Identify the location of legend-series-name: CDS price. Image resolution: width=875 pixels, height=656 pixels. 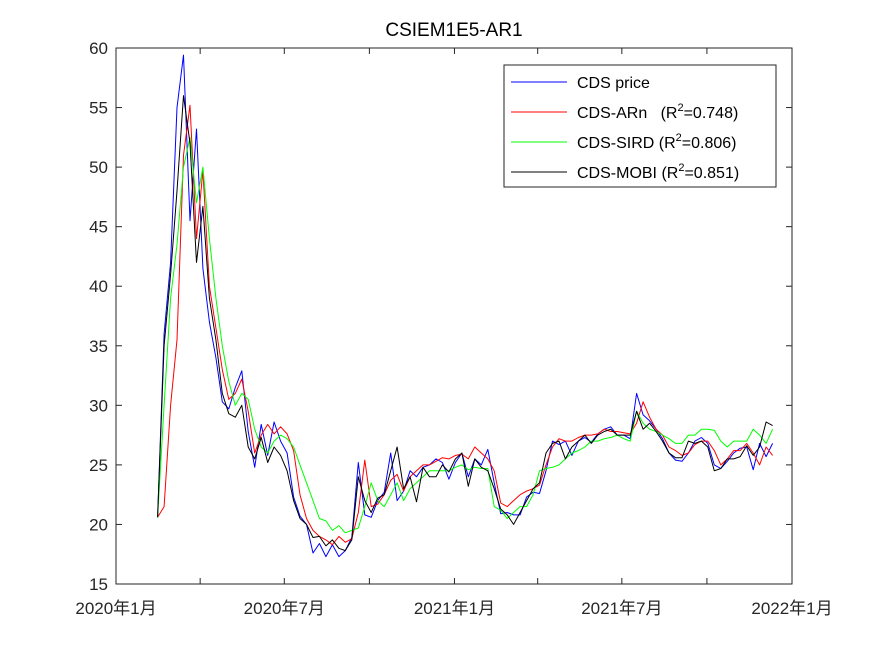
(613, 83).